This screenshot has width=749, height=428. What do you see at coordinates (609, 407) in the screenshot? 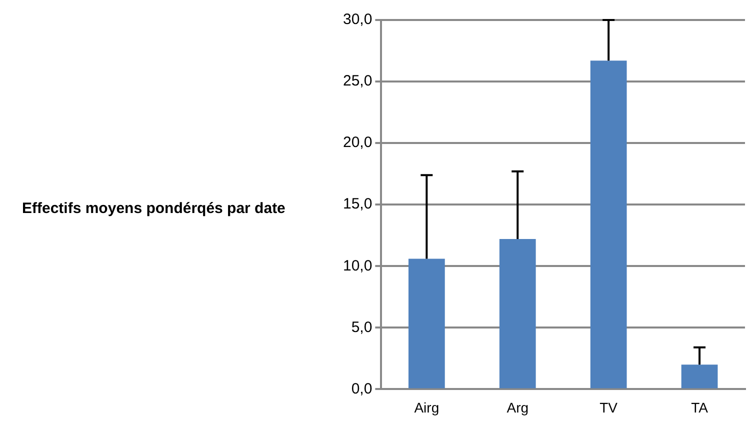
I see `x-tick-label: TV` at bounding box center [609, 407].